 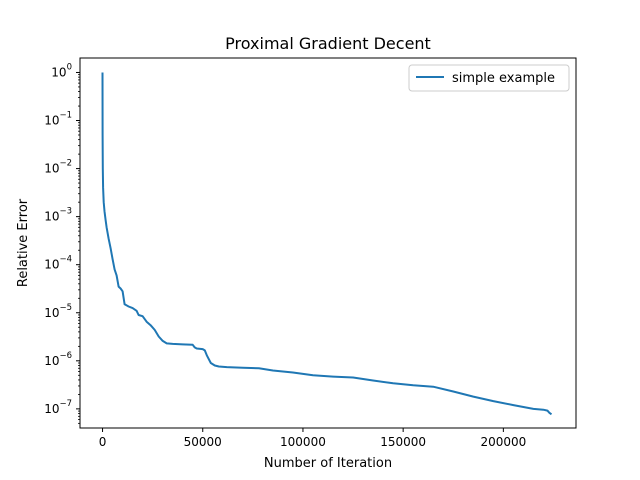 What do you see at coordinates (62, 243) in the screenshot?
I see `y-axis-ticks: 10⁰ 10⁻¹ 10⁻² 10⁻³ 10⁻⁴ 10⁻⁵ 10⁻⁶ 10⁻⁷` at bounding box center [62, 243].